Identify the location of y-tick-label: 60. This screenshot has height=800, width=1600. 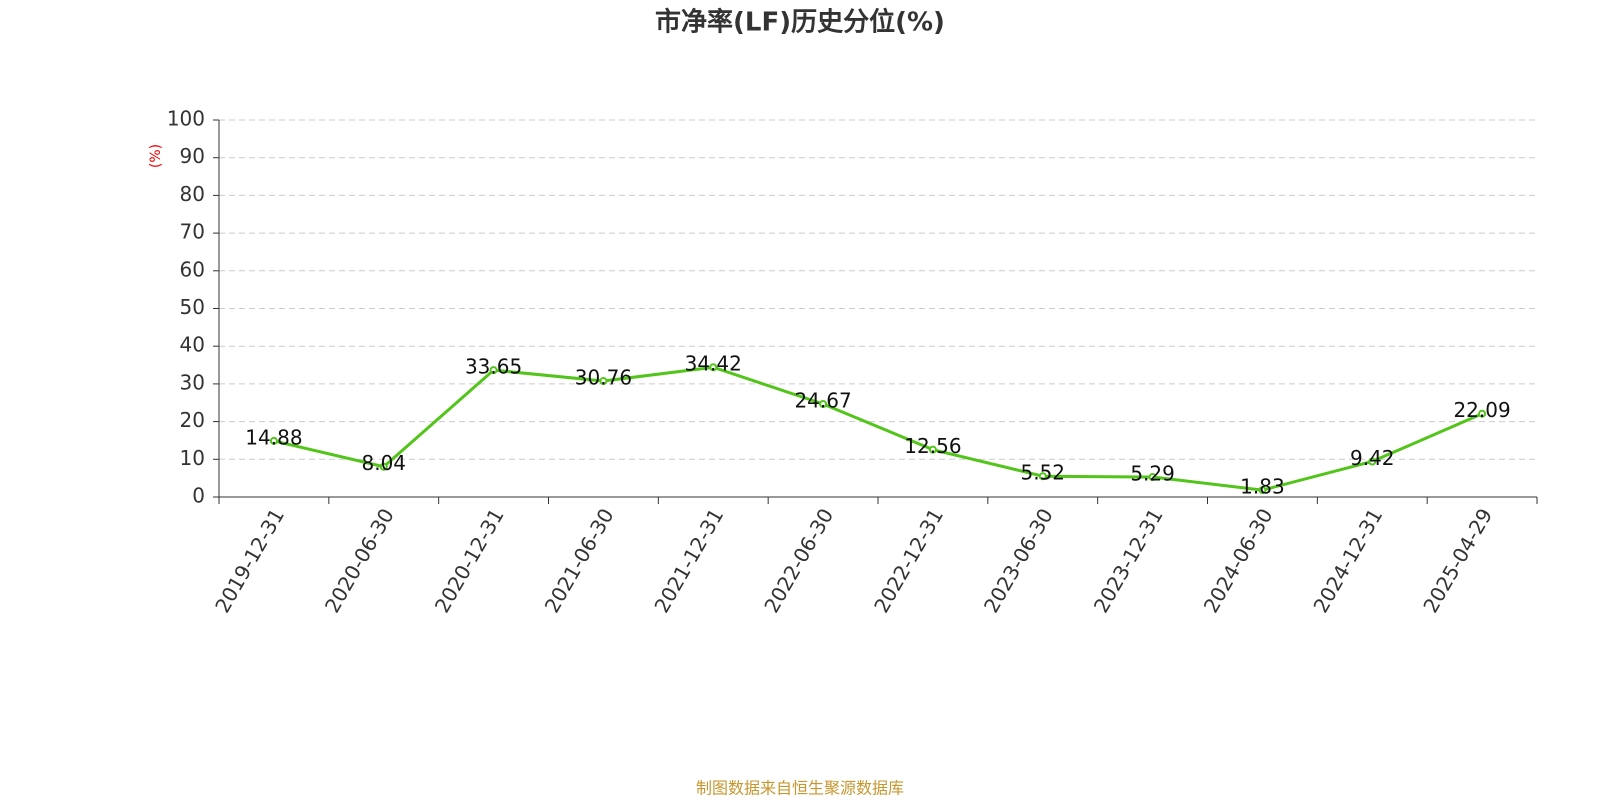
(192, 269).